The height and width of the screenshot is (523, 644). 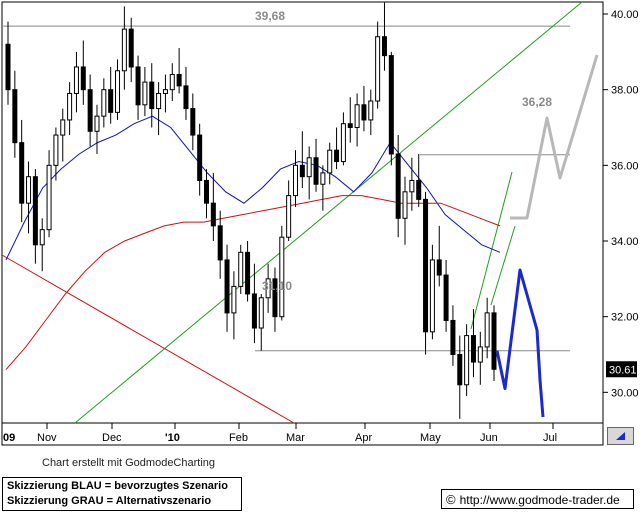 What do you see at coordinates (625, 166) in the screenshot?
I see `y-tick-label: 36.00` at bounding box center [625, 166].